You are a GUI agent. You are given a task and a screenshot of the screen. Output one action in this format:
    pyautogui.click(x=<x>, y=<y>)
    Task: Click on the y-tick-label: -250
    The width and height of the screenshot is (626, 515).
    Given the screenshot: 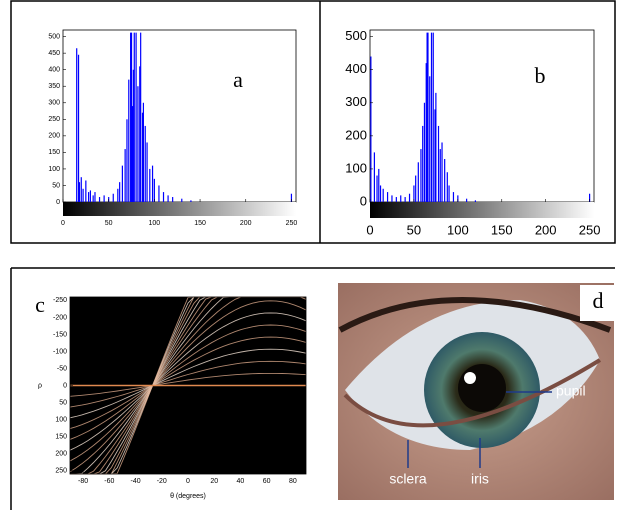 What is the action you would take?
    pyautogui.click(x=60, y=300)
    